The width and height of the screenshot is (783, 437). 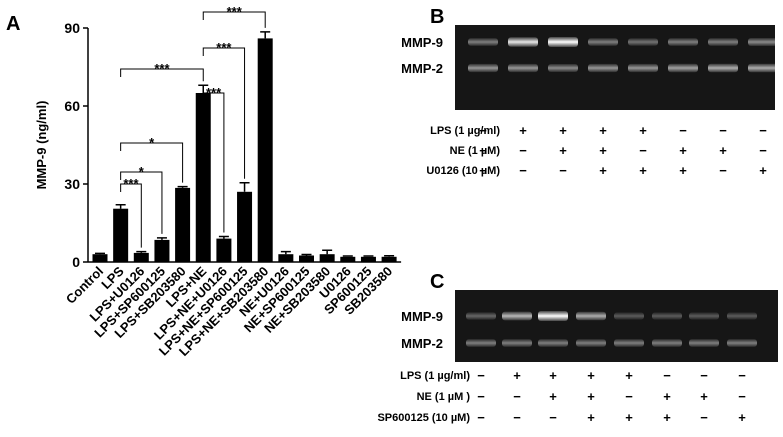 I want to click on panel-label: C, so click(x=437, y=282).